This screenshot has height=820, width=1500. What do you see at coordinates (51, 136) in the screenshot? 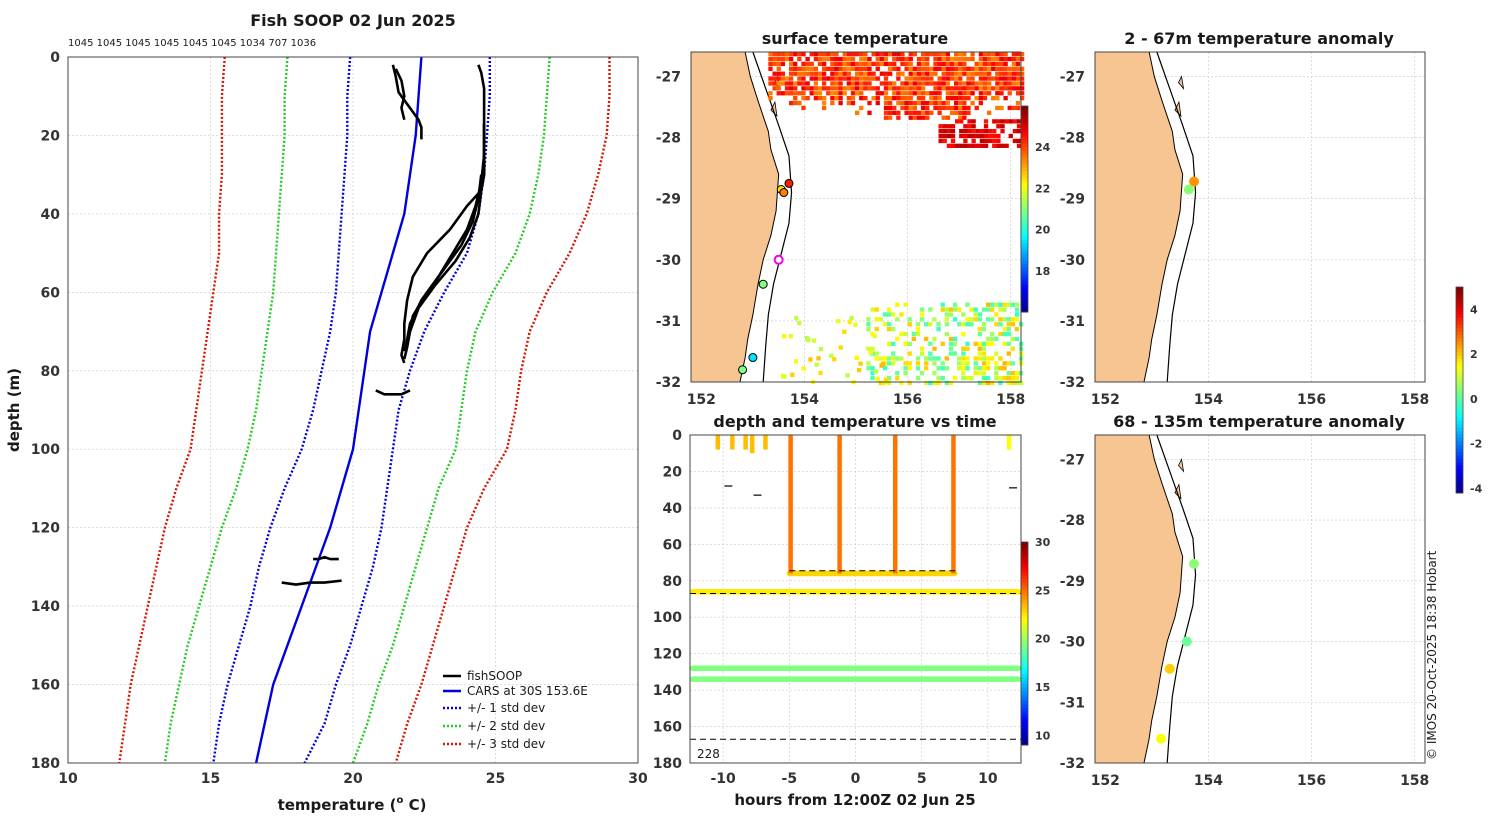
I see `y-tick-label: 20` at bounding box center [51, 136].